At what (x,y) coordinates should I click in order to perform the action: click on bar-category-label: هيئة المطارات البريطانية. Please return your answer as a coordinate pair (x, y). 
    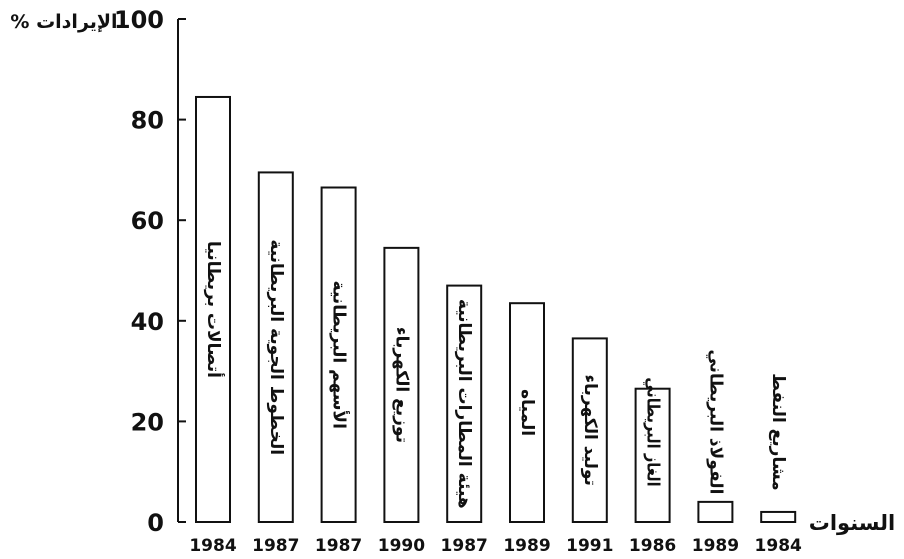
    Looking at the image, I should click on (464, 404).